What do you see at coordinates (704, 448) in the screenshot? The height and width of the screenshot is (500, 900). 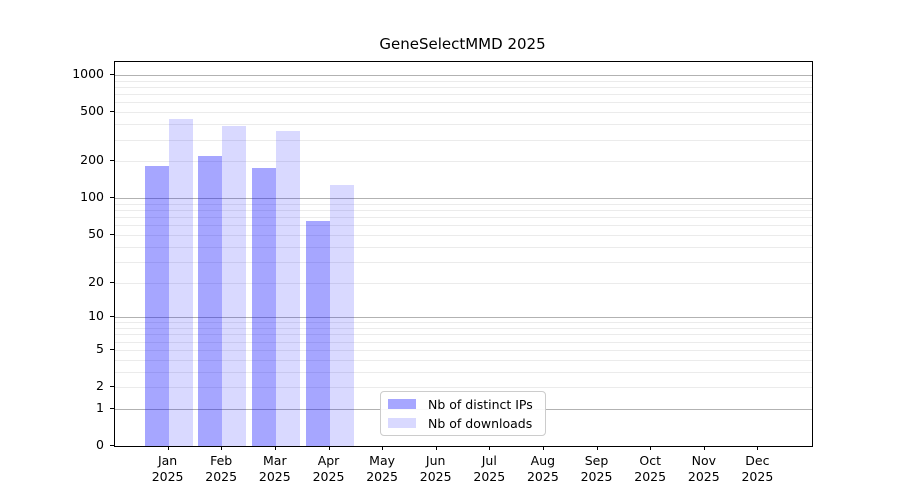 I see `x-tick-mark-nov` at bounding box center [704, 448].